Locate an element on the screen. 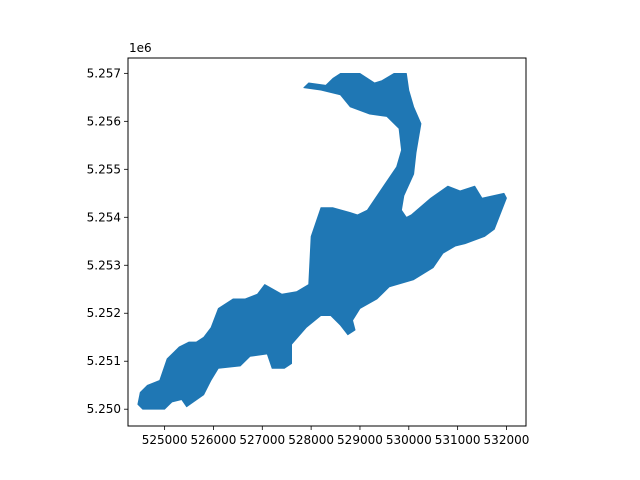 The image size is (640, 480). y-tick-label: 5.256 is located at coordinates (104, 121).